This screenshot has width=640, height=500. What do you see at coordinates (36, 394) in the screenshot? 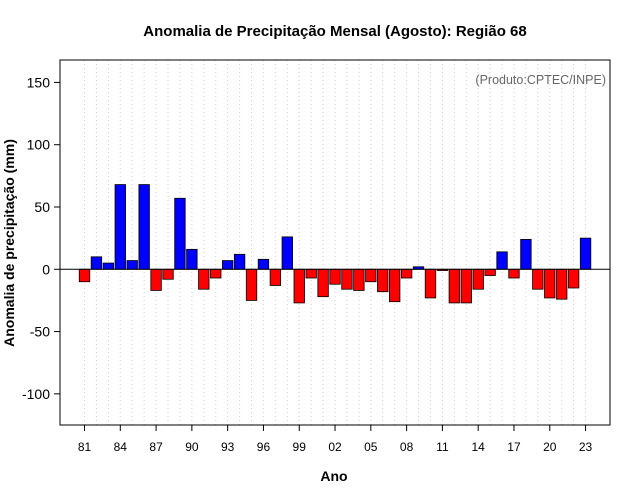
I see `y-tick-label: -100` at bounding box center [36, 394].